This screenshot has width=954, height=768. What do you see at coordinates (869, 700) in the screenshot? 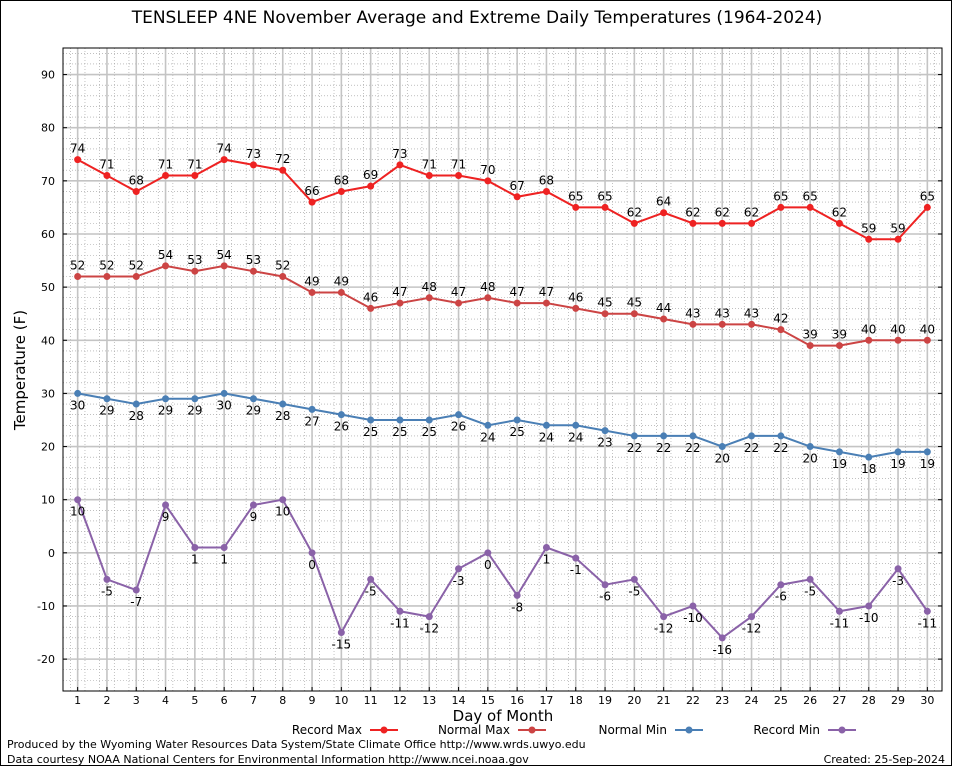
I see `x-tick-label: 28` at bounding box center [869, 700].